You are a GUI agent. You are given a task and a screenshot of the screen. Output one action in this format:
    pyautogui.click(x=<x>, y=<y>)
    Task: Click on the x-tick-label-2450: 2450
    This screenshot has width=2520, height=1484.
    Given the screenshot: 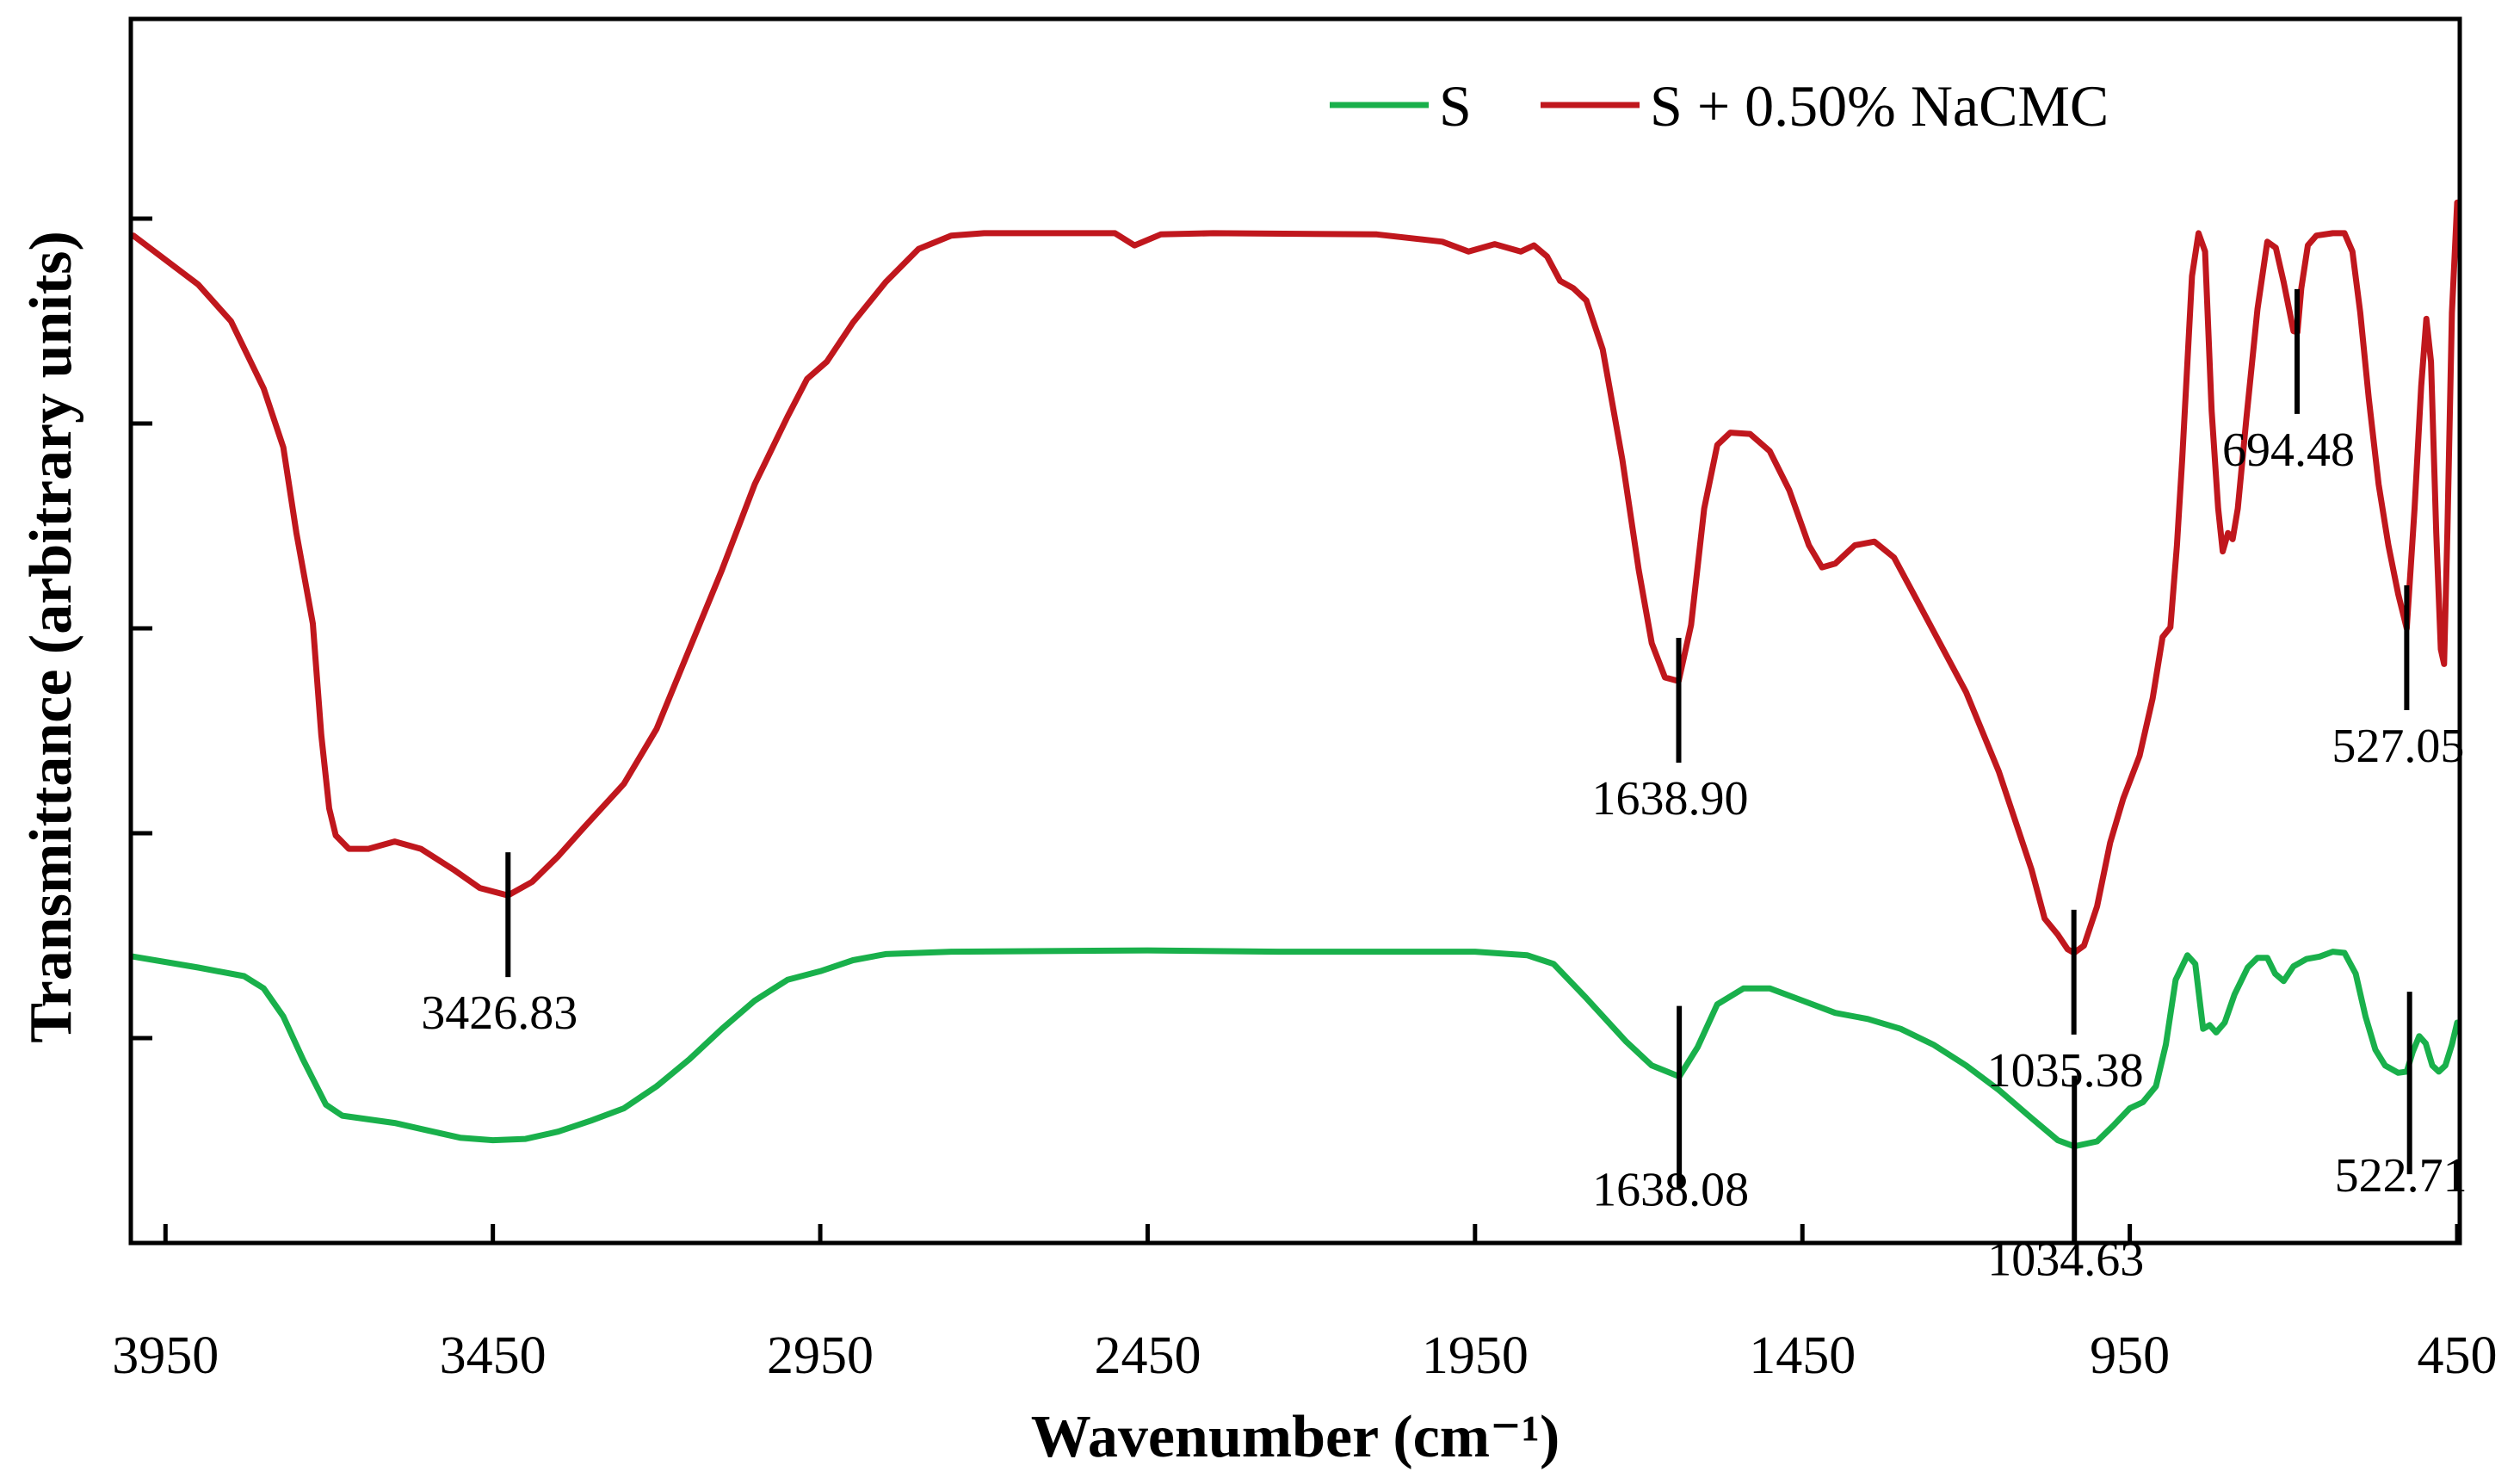 What is the action you would take?
    pyautogui.click(x=1147, y=1355)
    